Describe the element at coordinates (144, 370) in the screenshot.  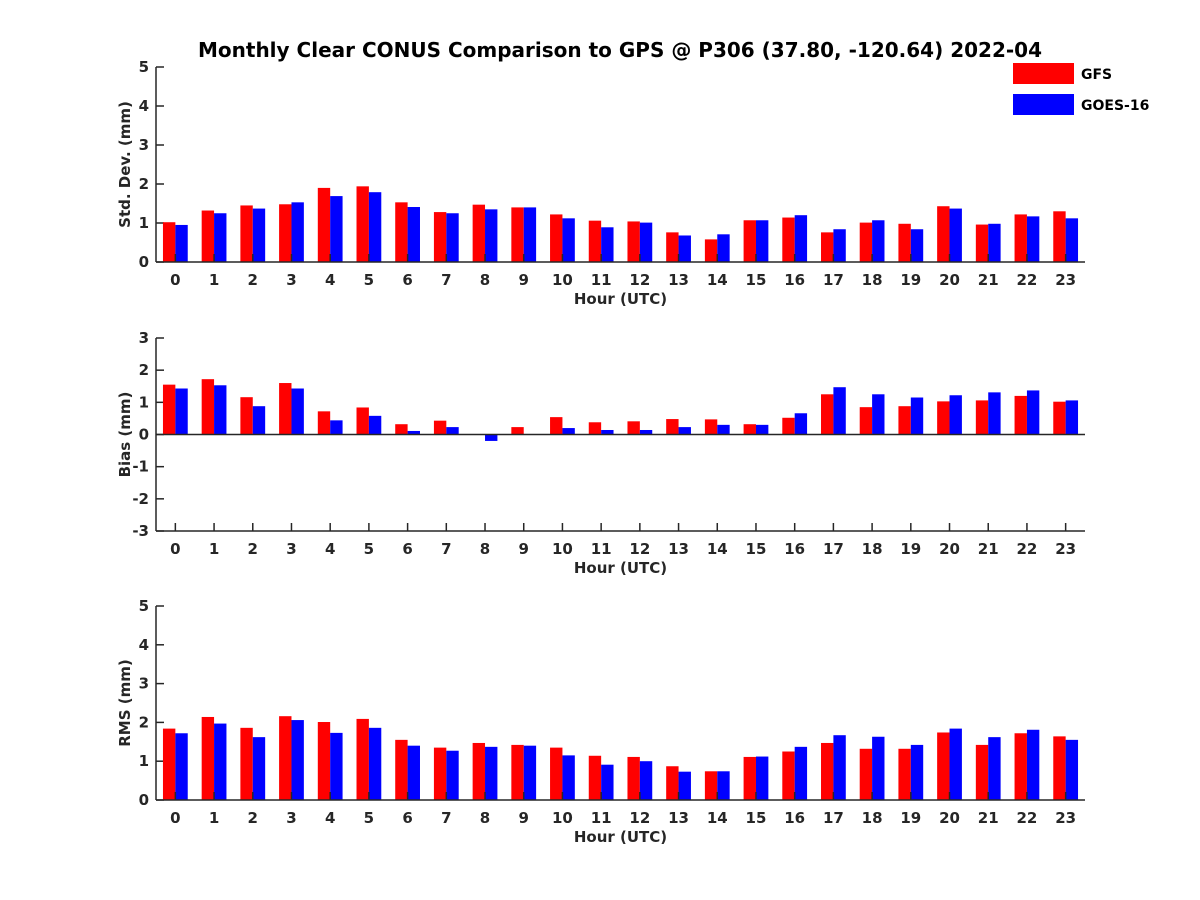
I see `y-tick-label: 2` at that location.